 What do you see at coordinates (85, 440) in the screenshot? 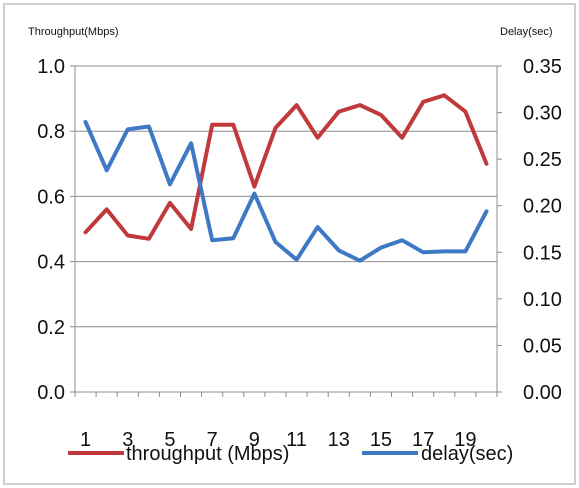
I see `x-tick-label: 1` at bounding box center [85, 440].